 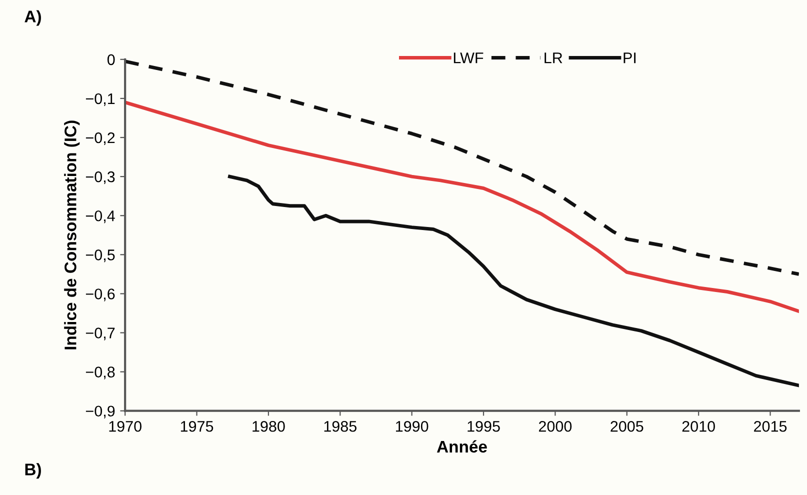 I want to click on legend-label: LWF, so click(x=469, y=58).